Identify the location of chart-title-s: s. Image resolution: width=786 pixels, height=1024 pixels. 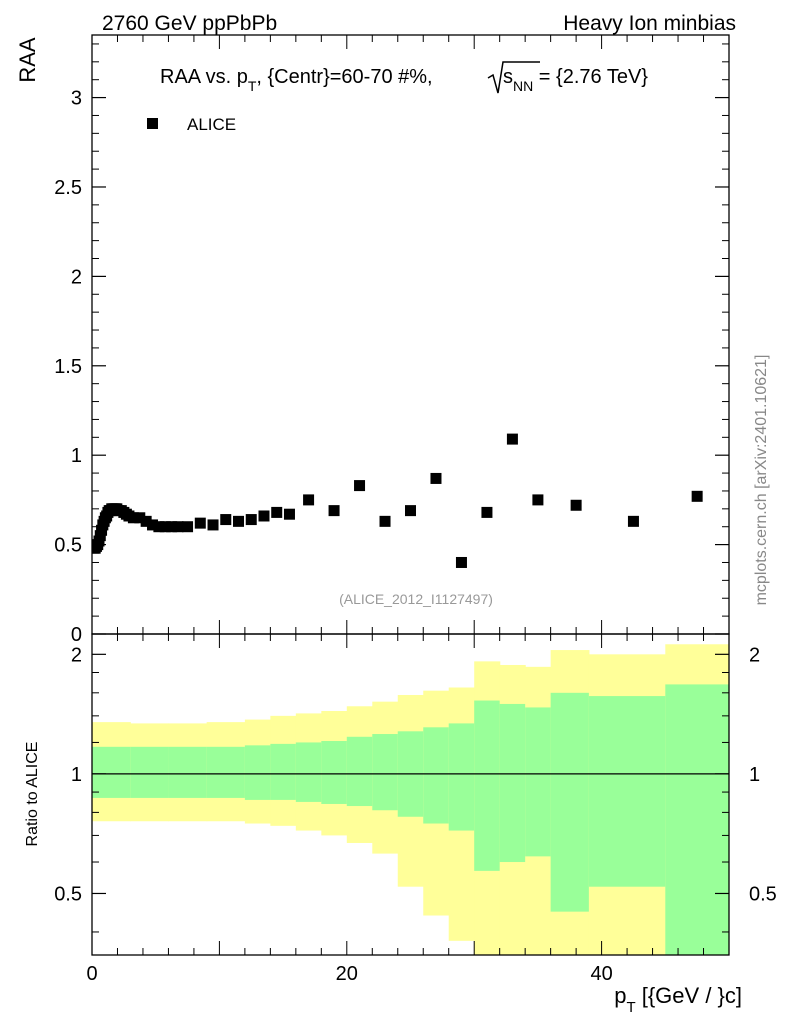
(508, 77).